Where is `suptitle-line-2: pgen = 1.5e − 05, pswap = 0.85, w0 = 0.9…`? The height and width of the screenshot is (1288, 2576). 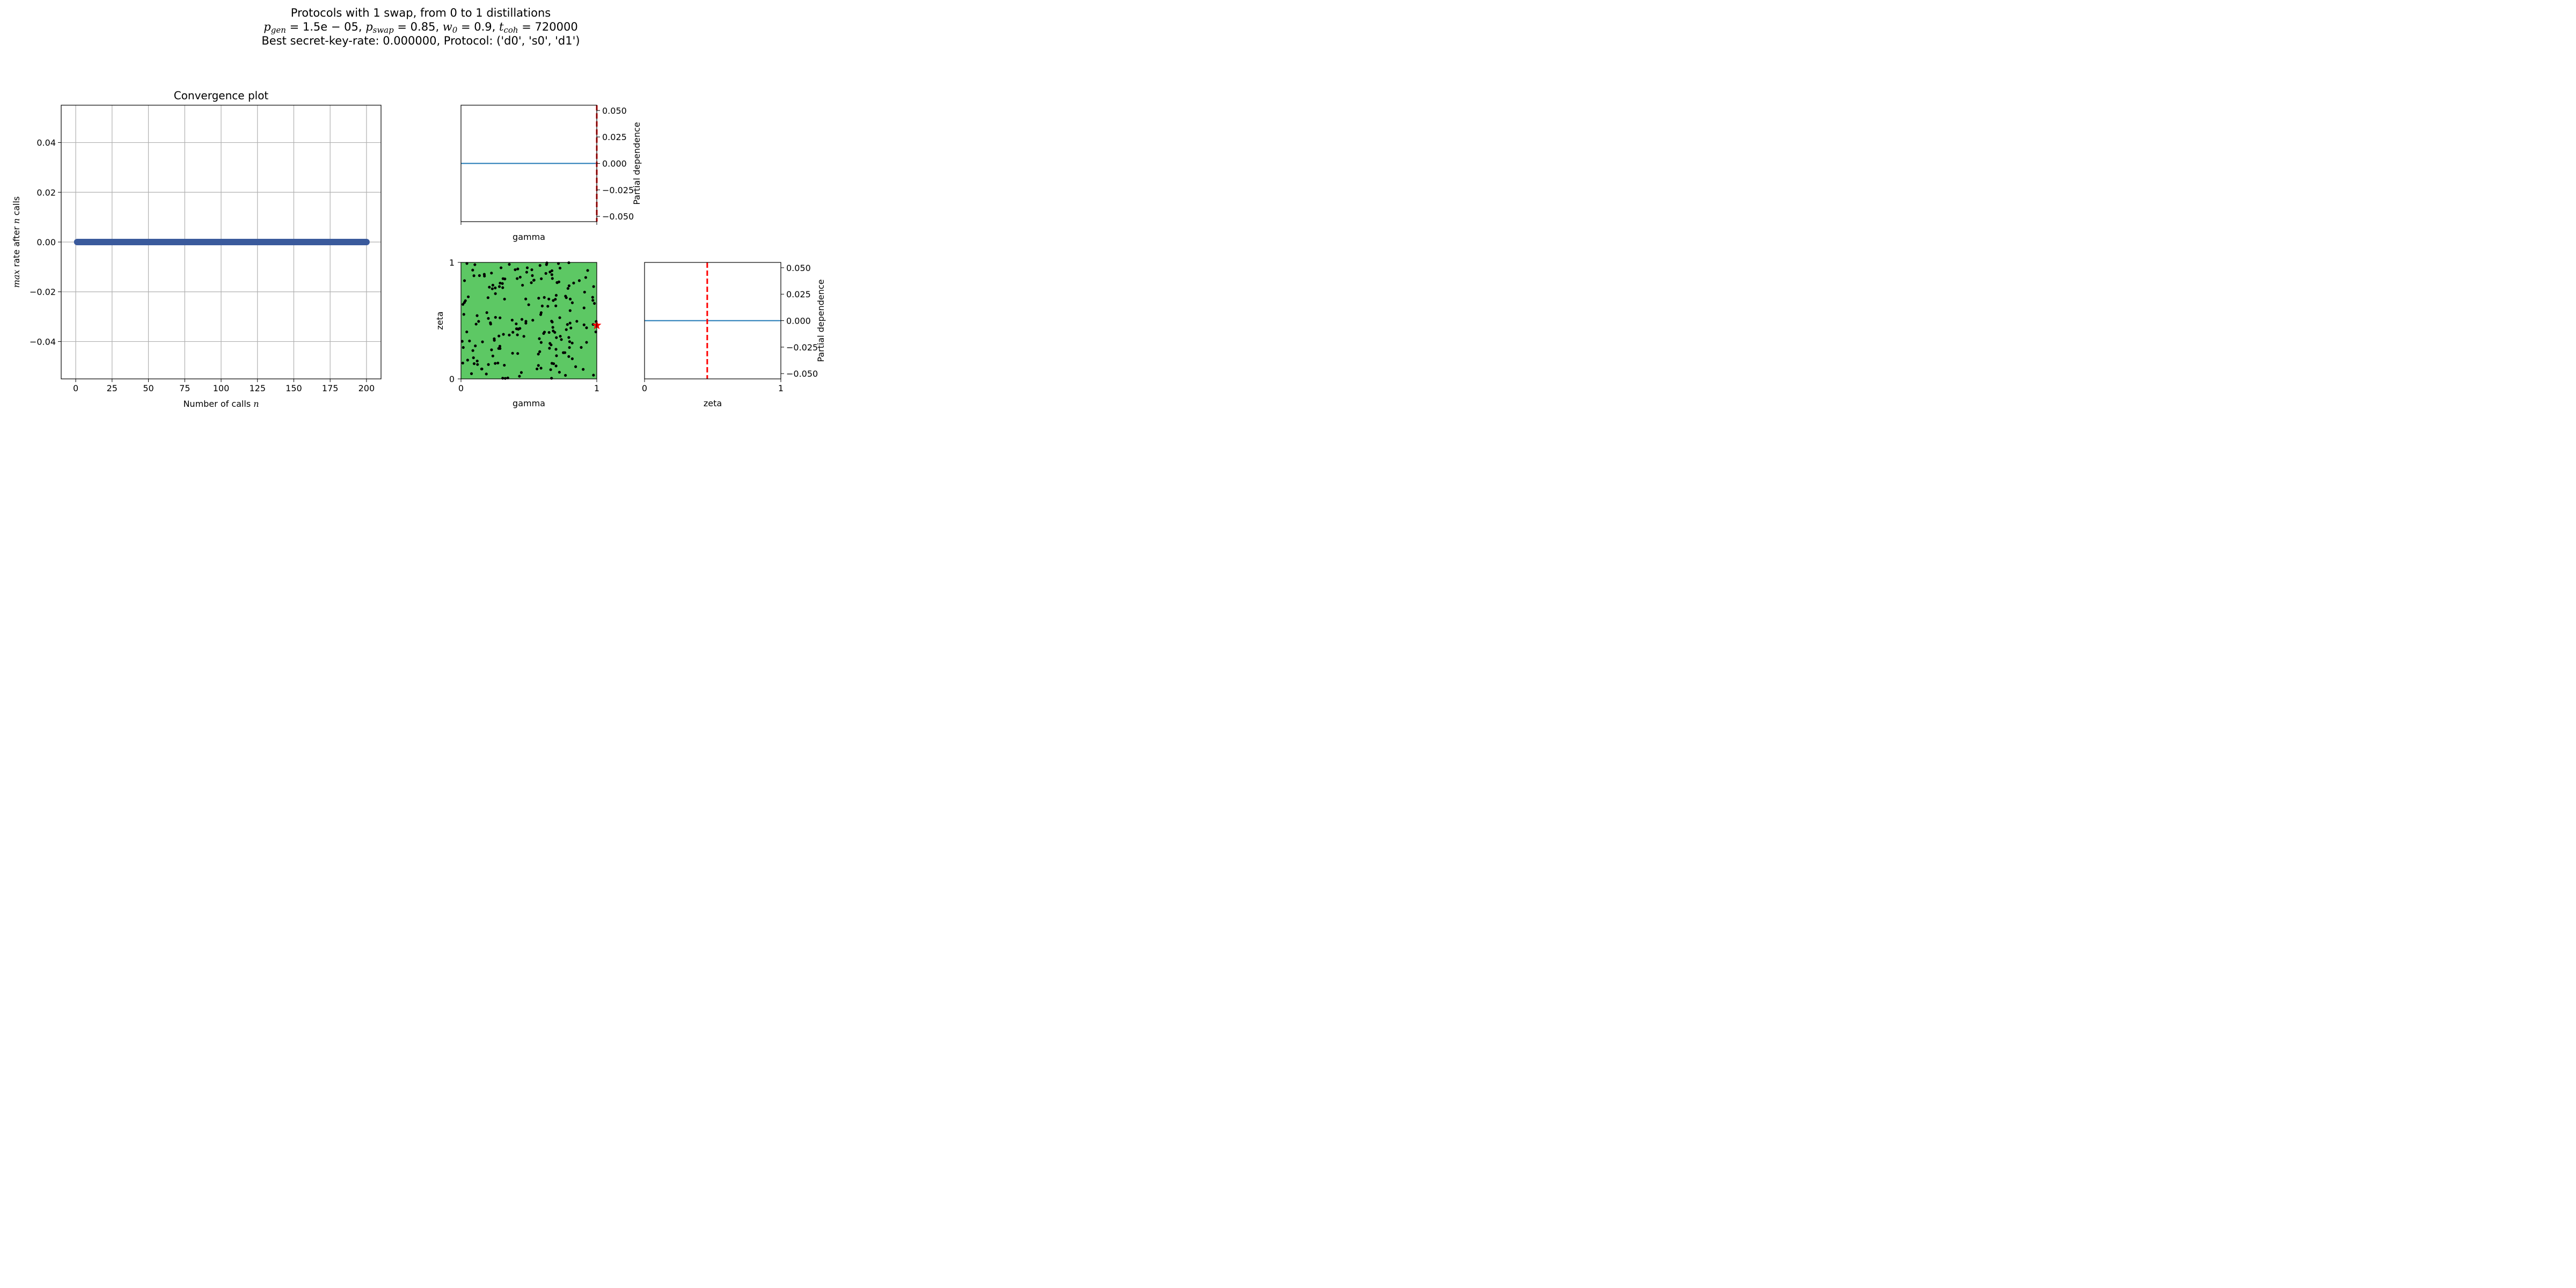
suptitle-line-2: pgen = 1.5e − 05, pswap = 0.85, w0 = 0.9… is located at coordinates (420, 27).